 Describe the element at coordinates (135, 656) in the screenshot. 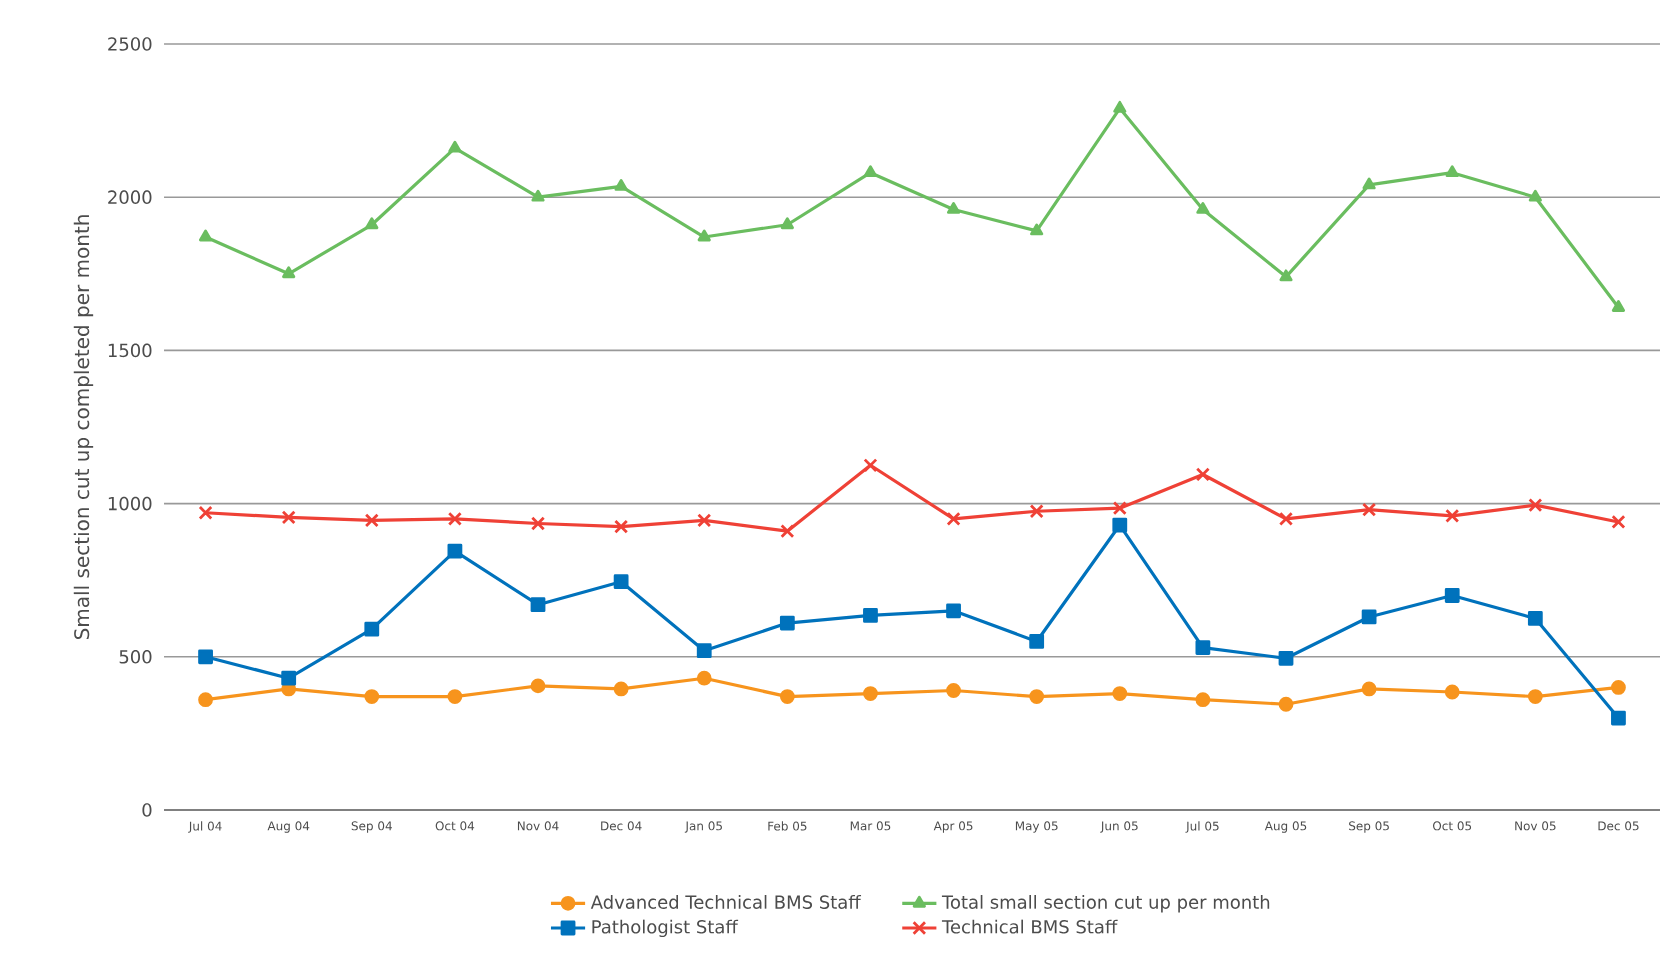

I see `y-tick-label: 500` at that location.